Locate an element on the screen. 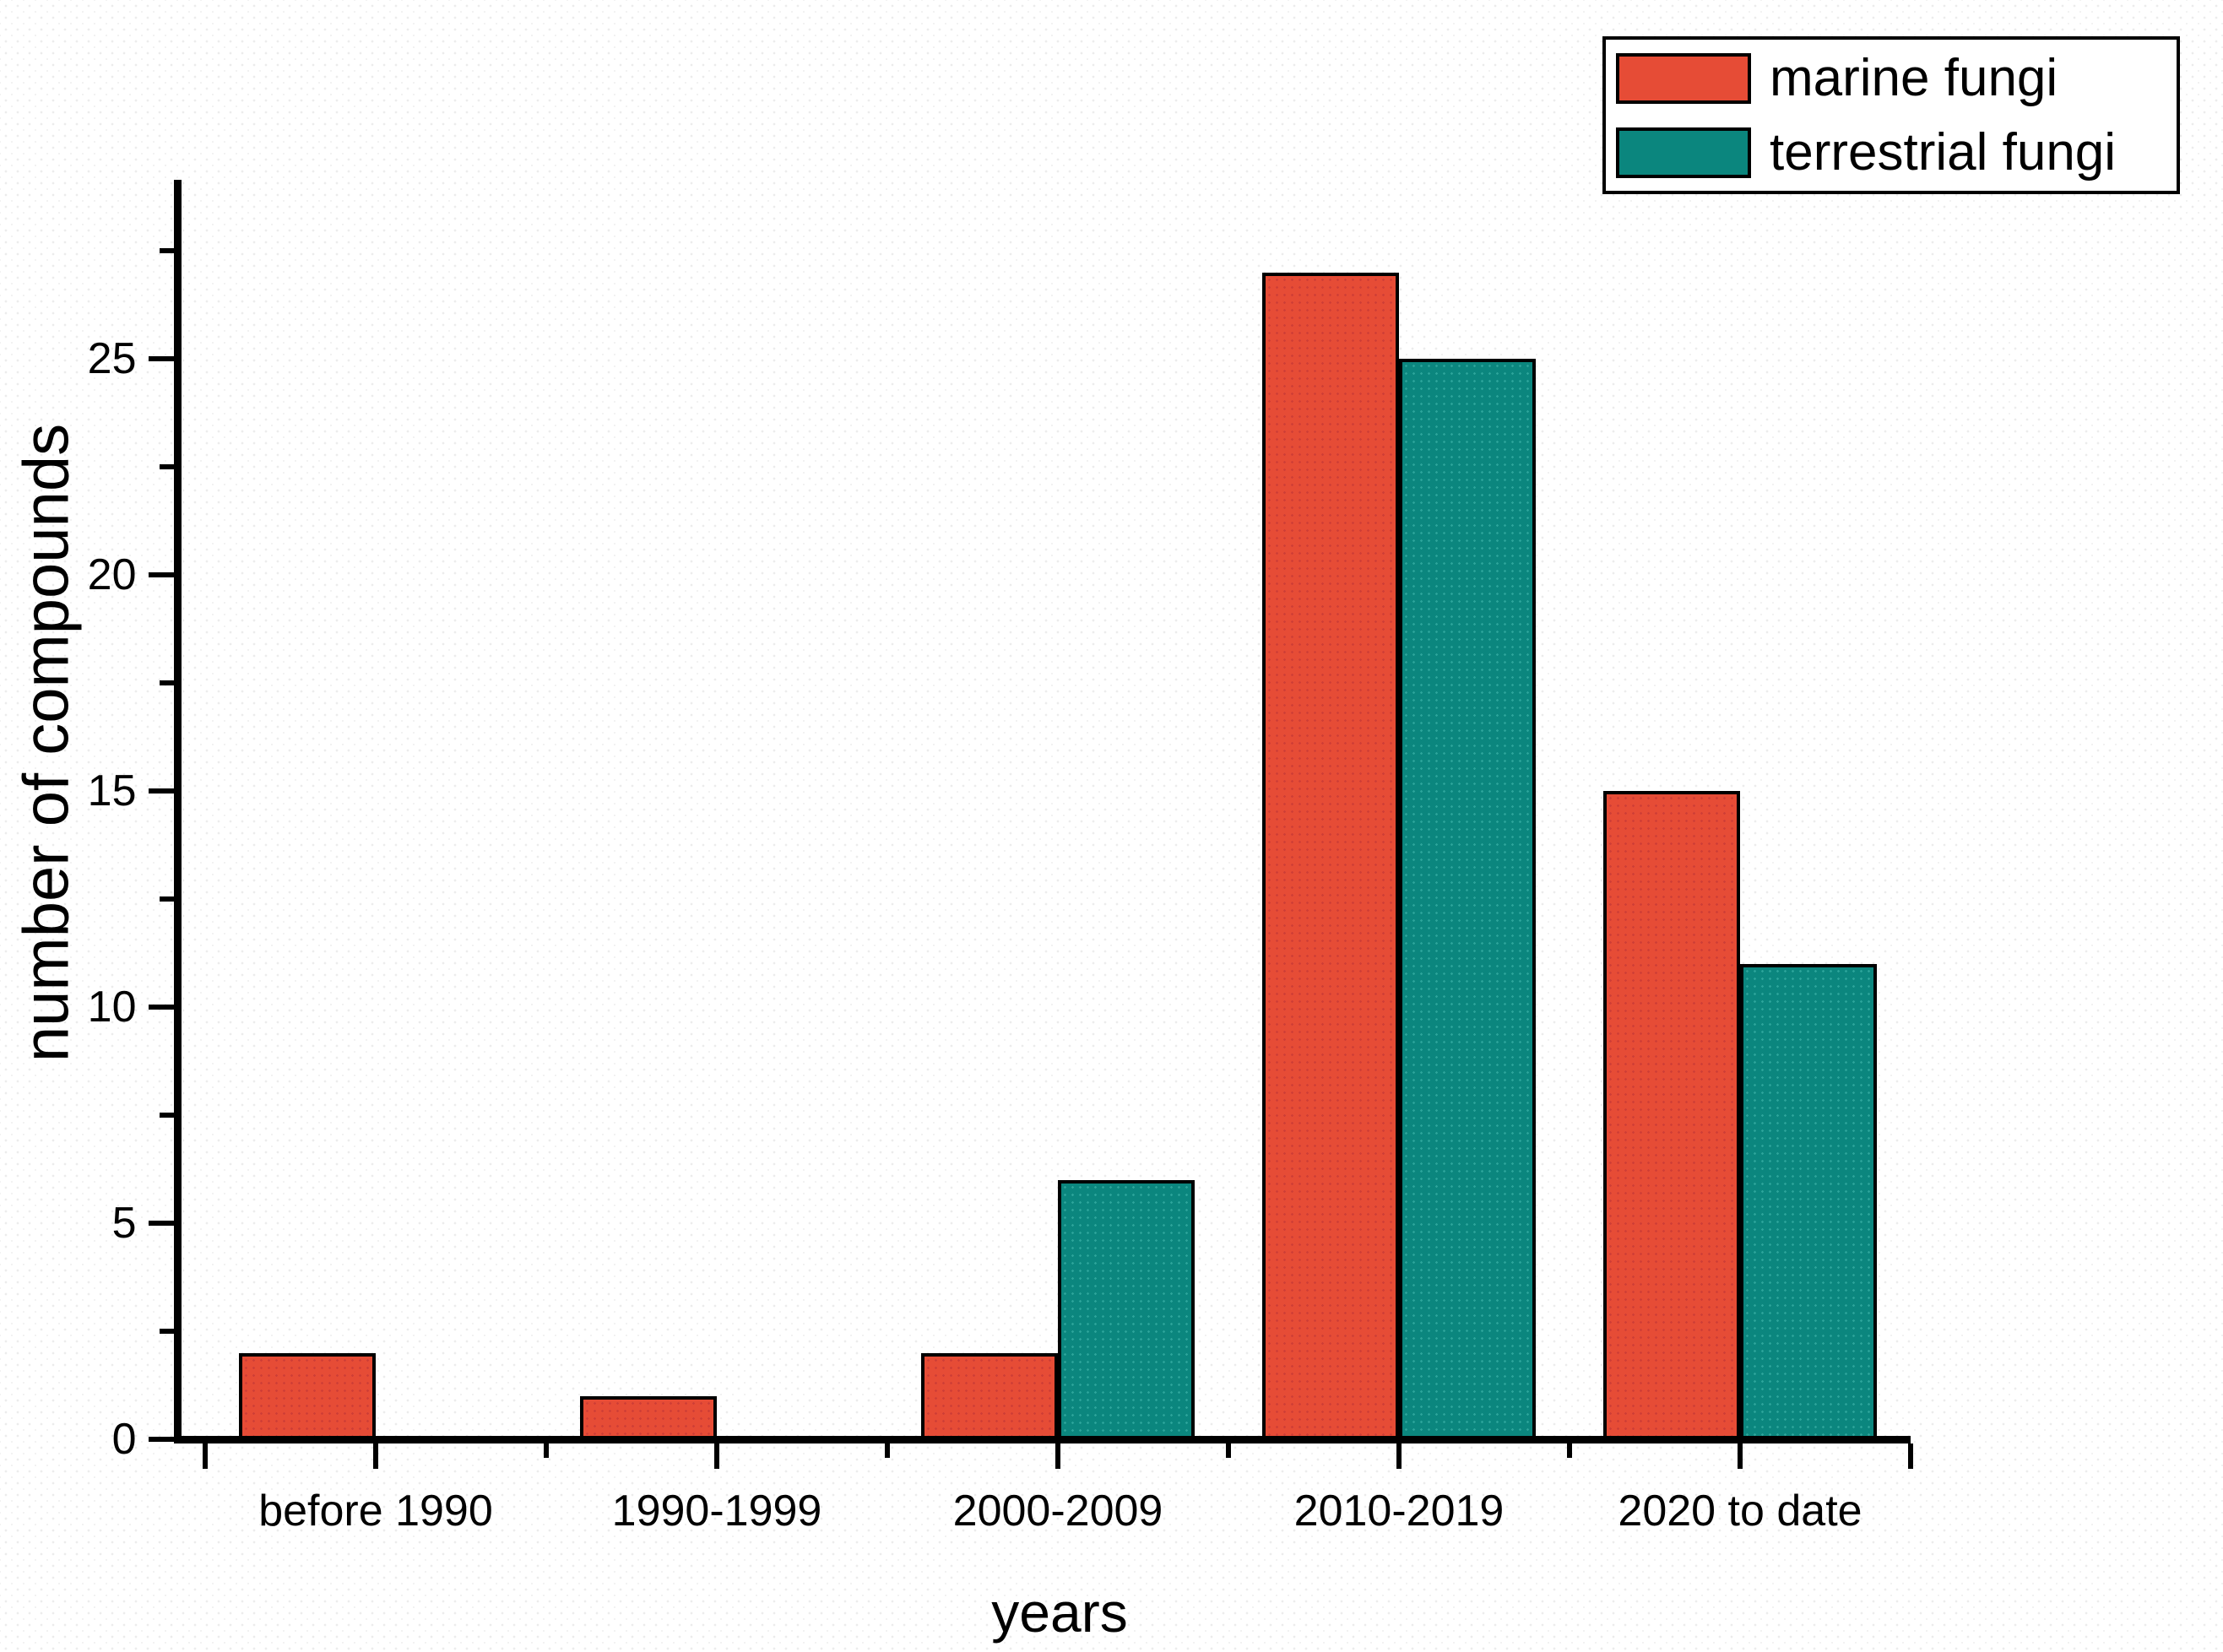 The height and width of the screenshot is (1652, 2223). bar-marine-fungi-1990-1999 is located at coordinates (648, 1417).